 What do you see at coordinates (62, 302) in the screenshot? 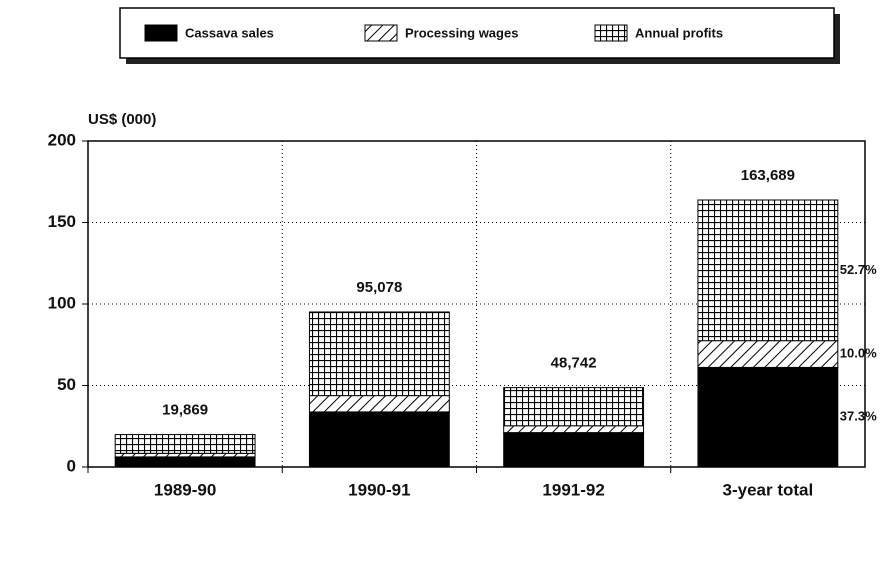
I see `y-tick-label: 100` at bounding box center [62, 302].